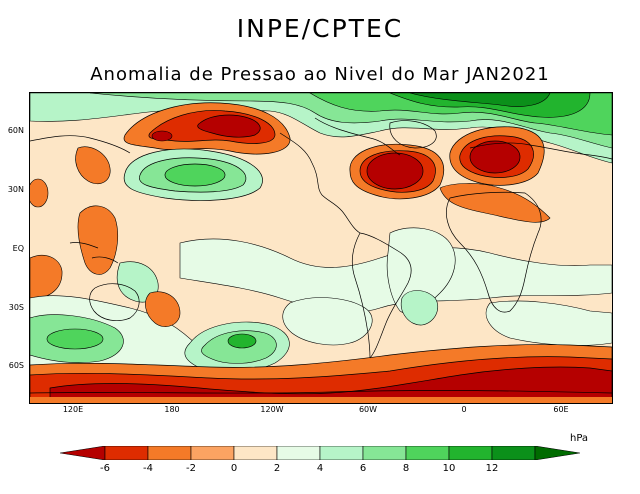  What do you see at coordinates (492, 468) in the screenshot?
I see `colorbar-tick-label: 12` at bounding box center [492, 468].